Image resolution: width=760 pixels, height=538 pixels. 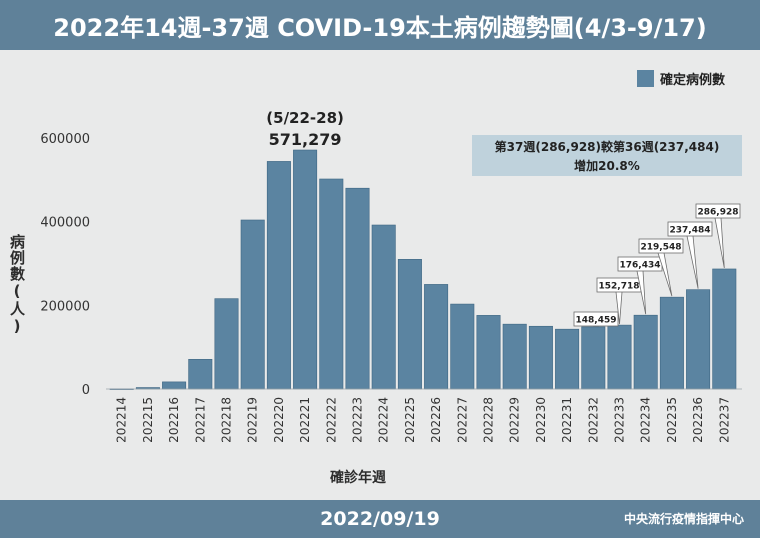 What do you see at coordinates (692, 80) in the screenshot?
I see `legend-label: 確定病例數` at bounding box center [692, 80].